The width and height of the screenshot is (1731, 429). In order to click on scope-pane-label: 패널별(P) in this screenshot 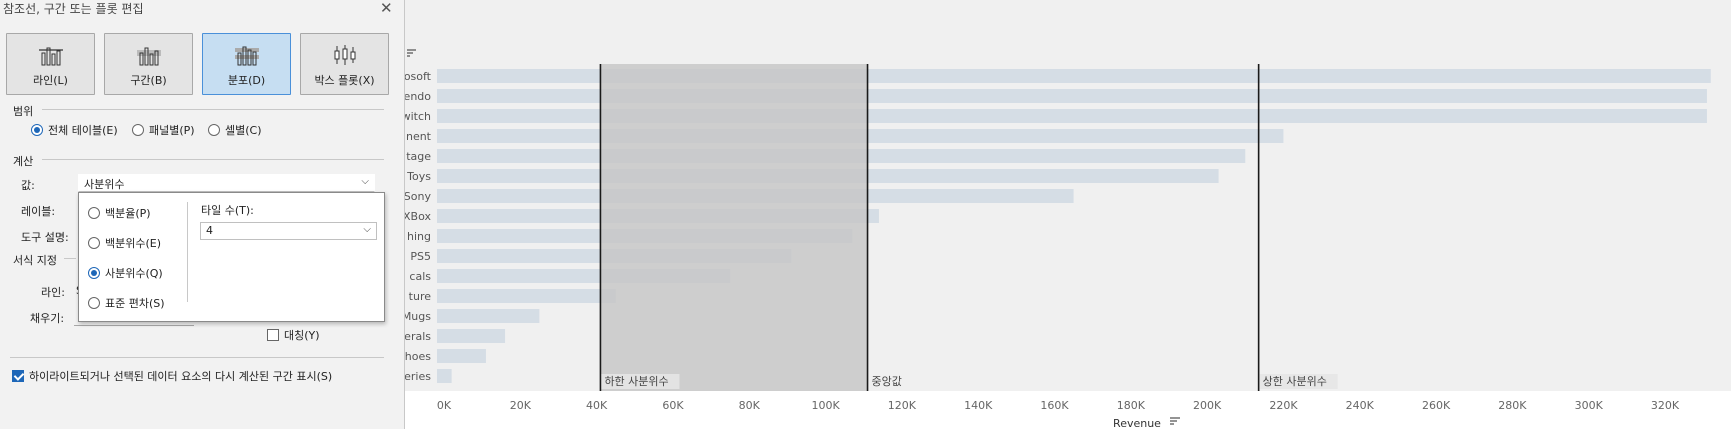, I will do `click(172, 130)`.